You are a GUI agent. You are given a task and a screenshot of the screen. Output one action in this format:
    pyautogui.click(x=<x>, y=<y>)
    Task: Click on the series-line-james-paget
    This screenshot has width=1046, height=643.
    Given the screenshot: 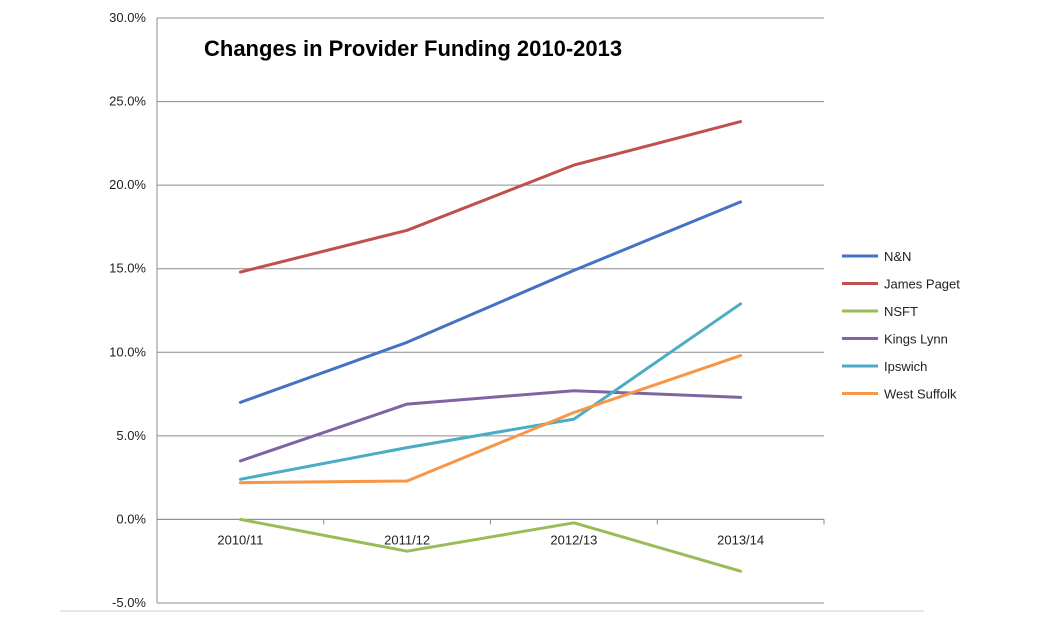 What is the action you would take?
    pyautogui.click(x=490, y=197)
    